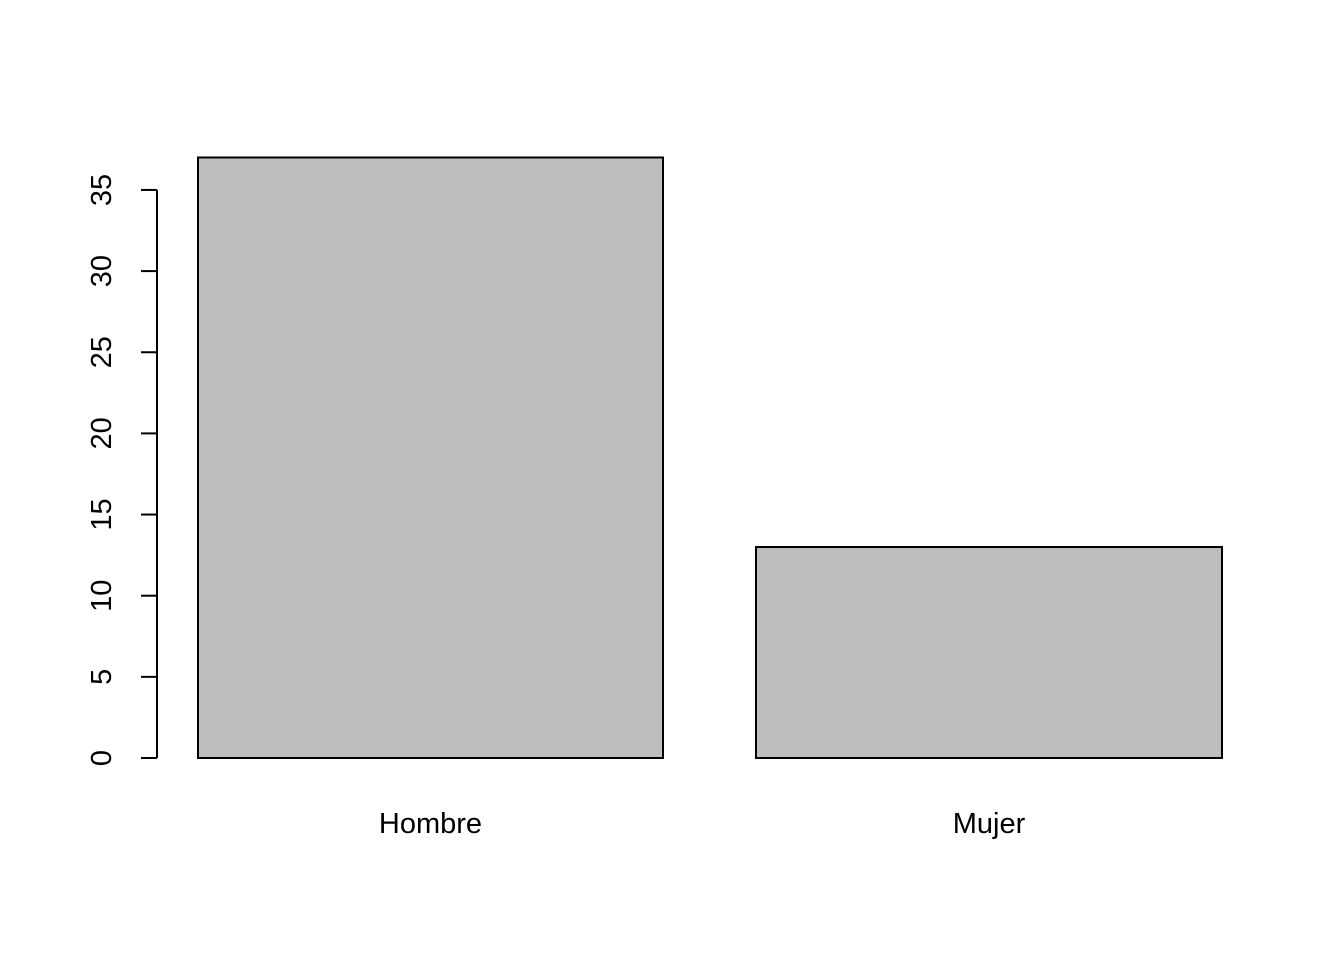 The height and width of the screenshot is (960, 1344). I want to click on y-tick-label: 25, so click(102, 352).